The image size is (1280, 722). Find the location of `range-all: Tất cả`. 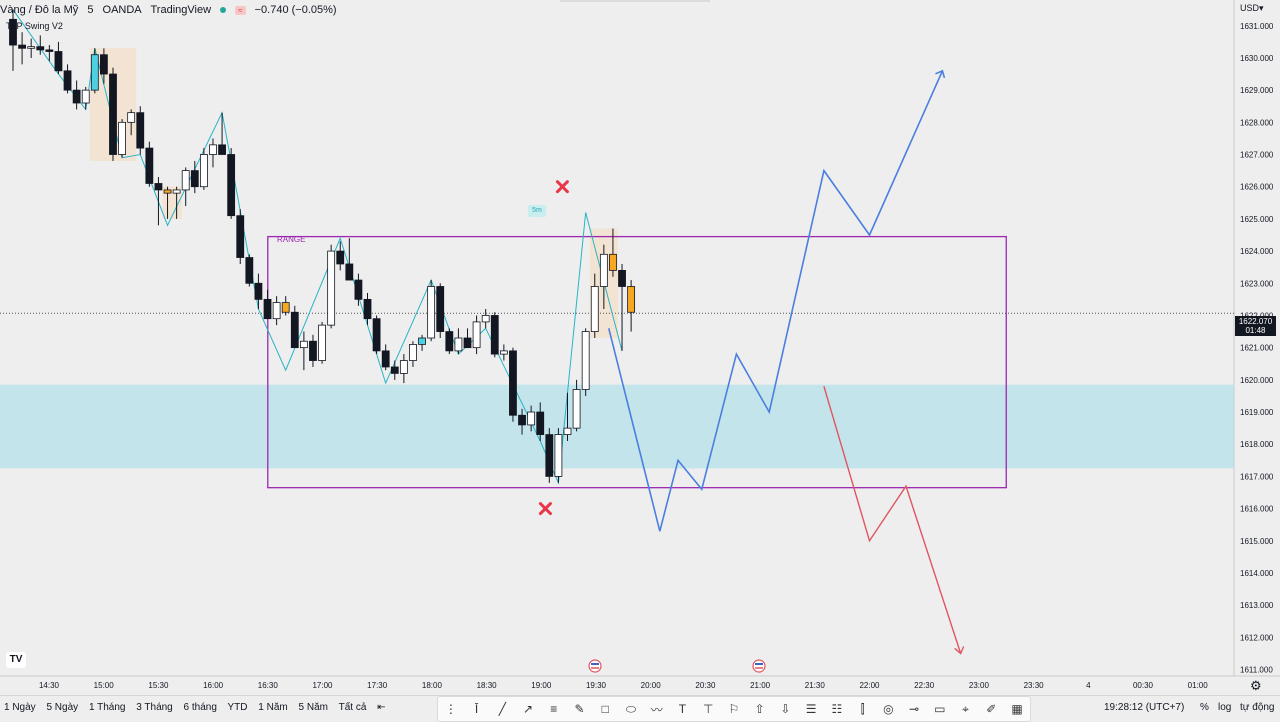

range-all: Tất cả is located at coordinates (352, 707).